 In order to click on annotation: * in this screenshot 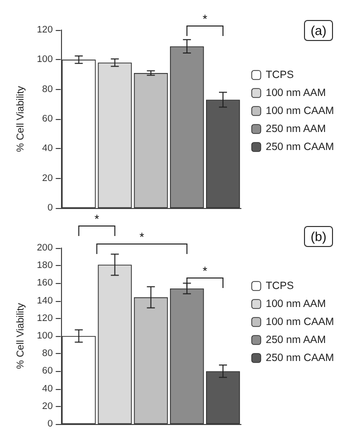, I will do `click(205, 271)`.